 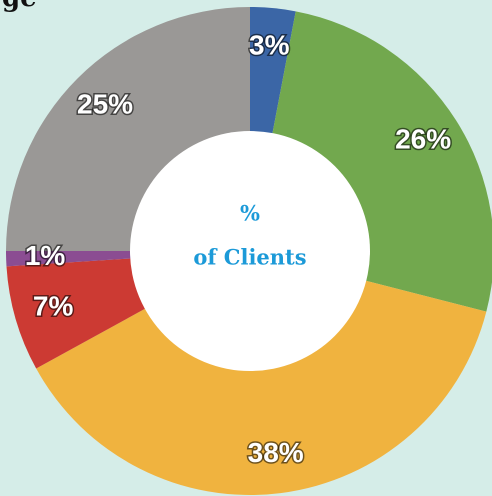 What do you see at coordinates (249, 257) in the screenshot?
I see `center-label: of Clients` at bounding box center [249, 257].